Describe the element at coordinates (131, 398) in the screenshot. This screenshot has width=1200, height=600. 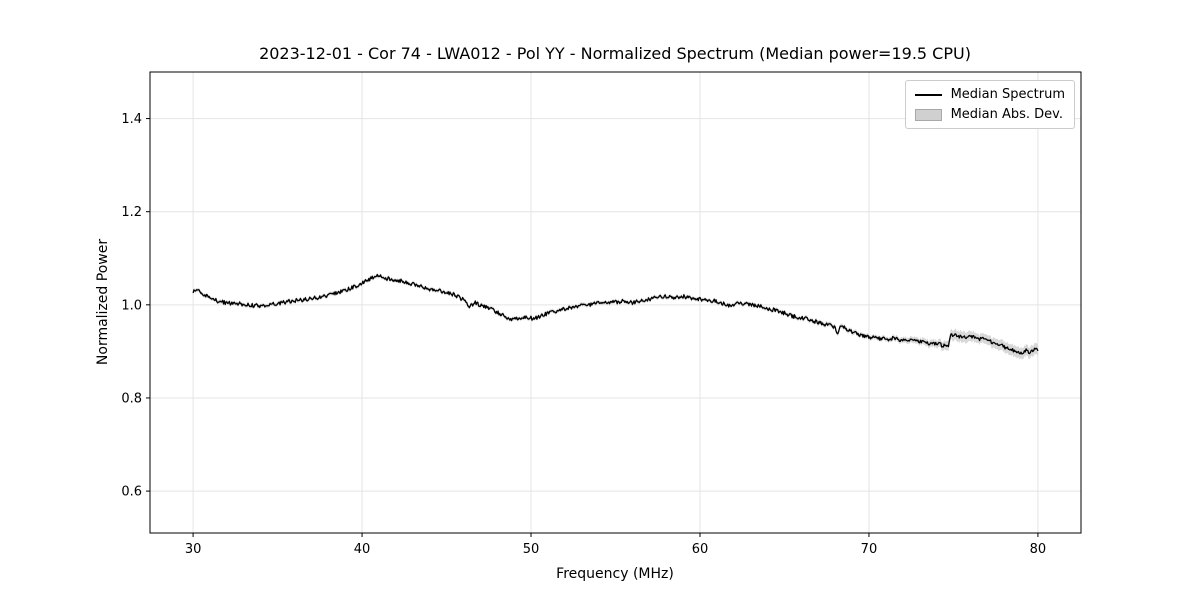
I see `y-tick-label: 0.8` at that location.